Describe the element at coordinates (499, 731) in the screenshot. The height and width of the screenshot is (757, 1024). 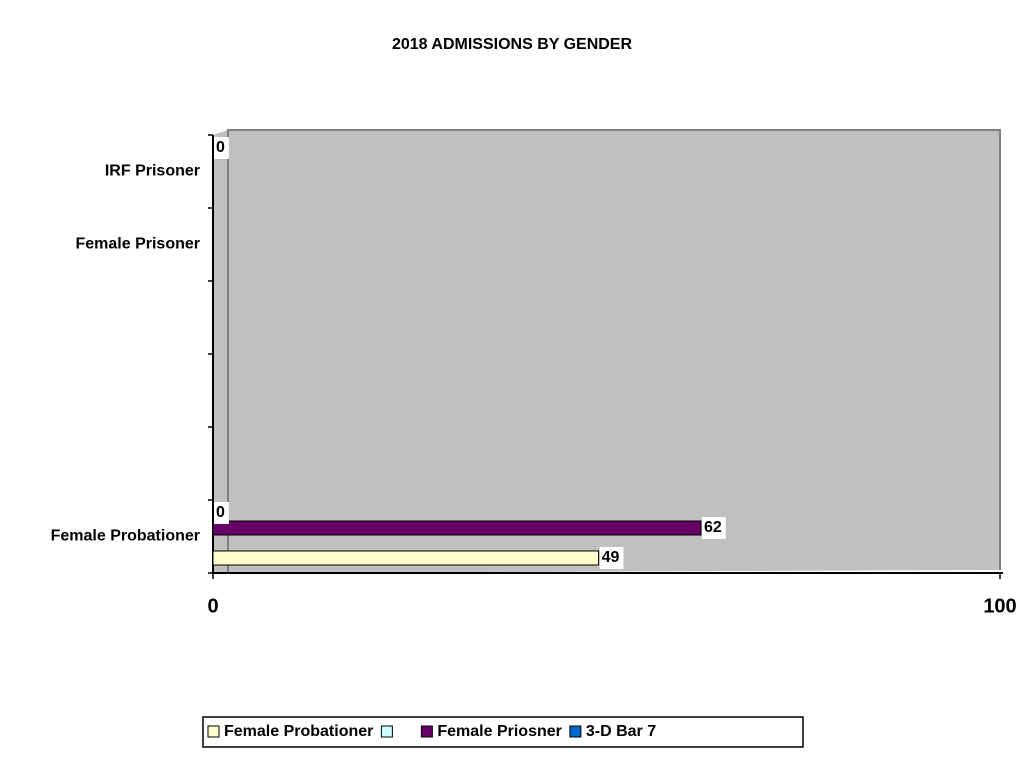
I see `legend-label: Female Priosner` at that location.